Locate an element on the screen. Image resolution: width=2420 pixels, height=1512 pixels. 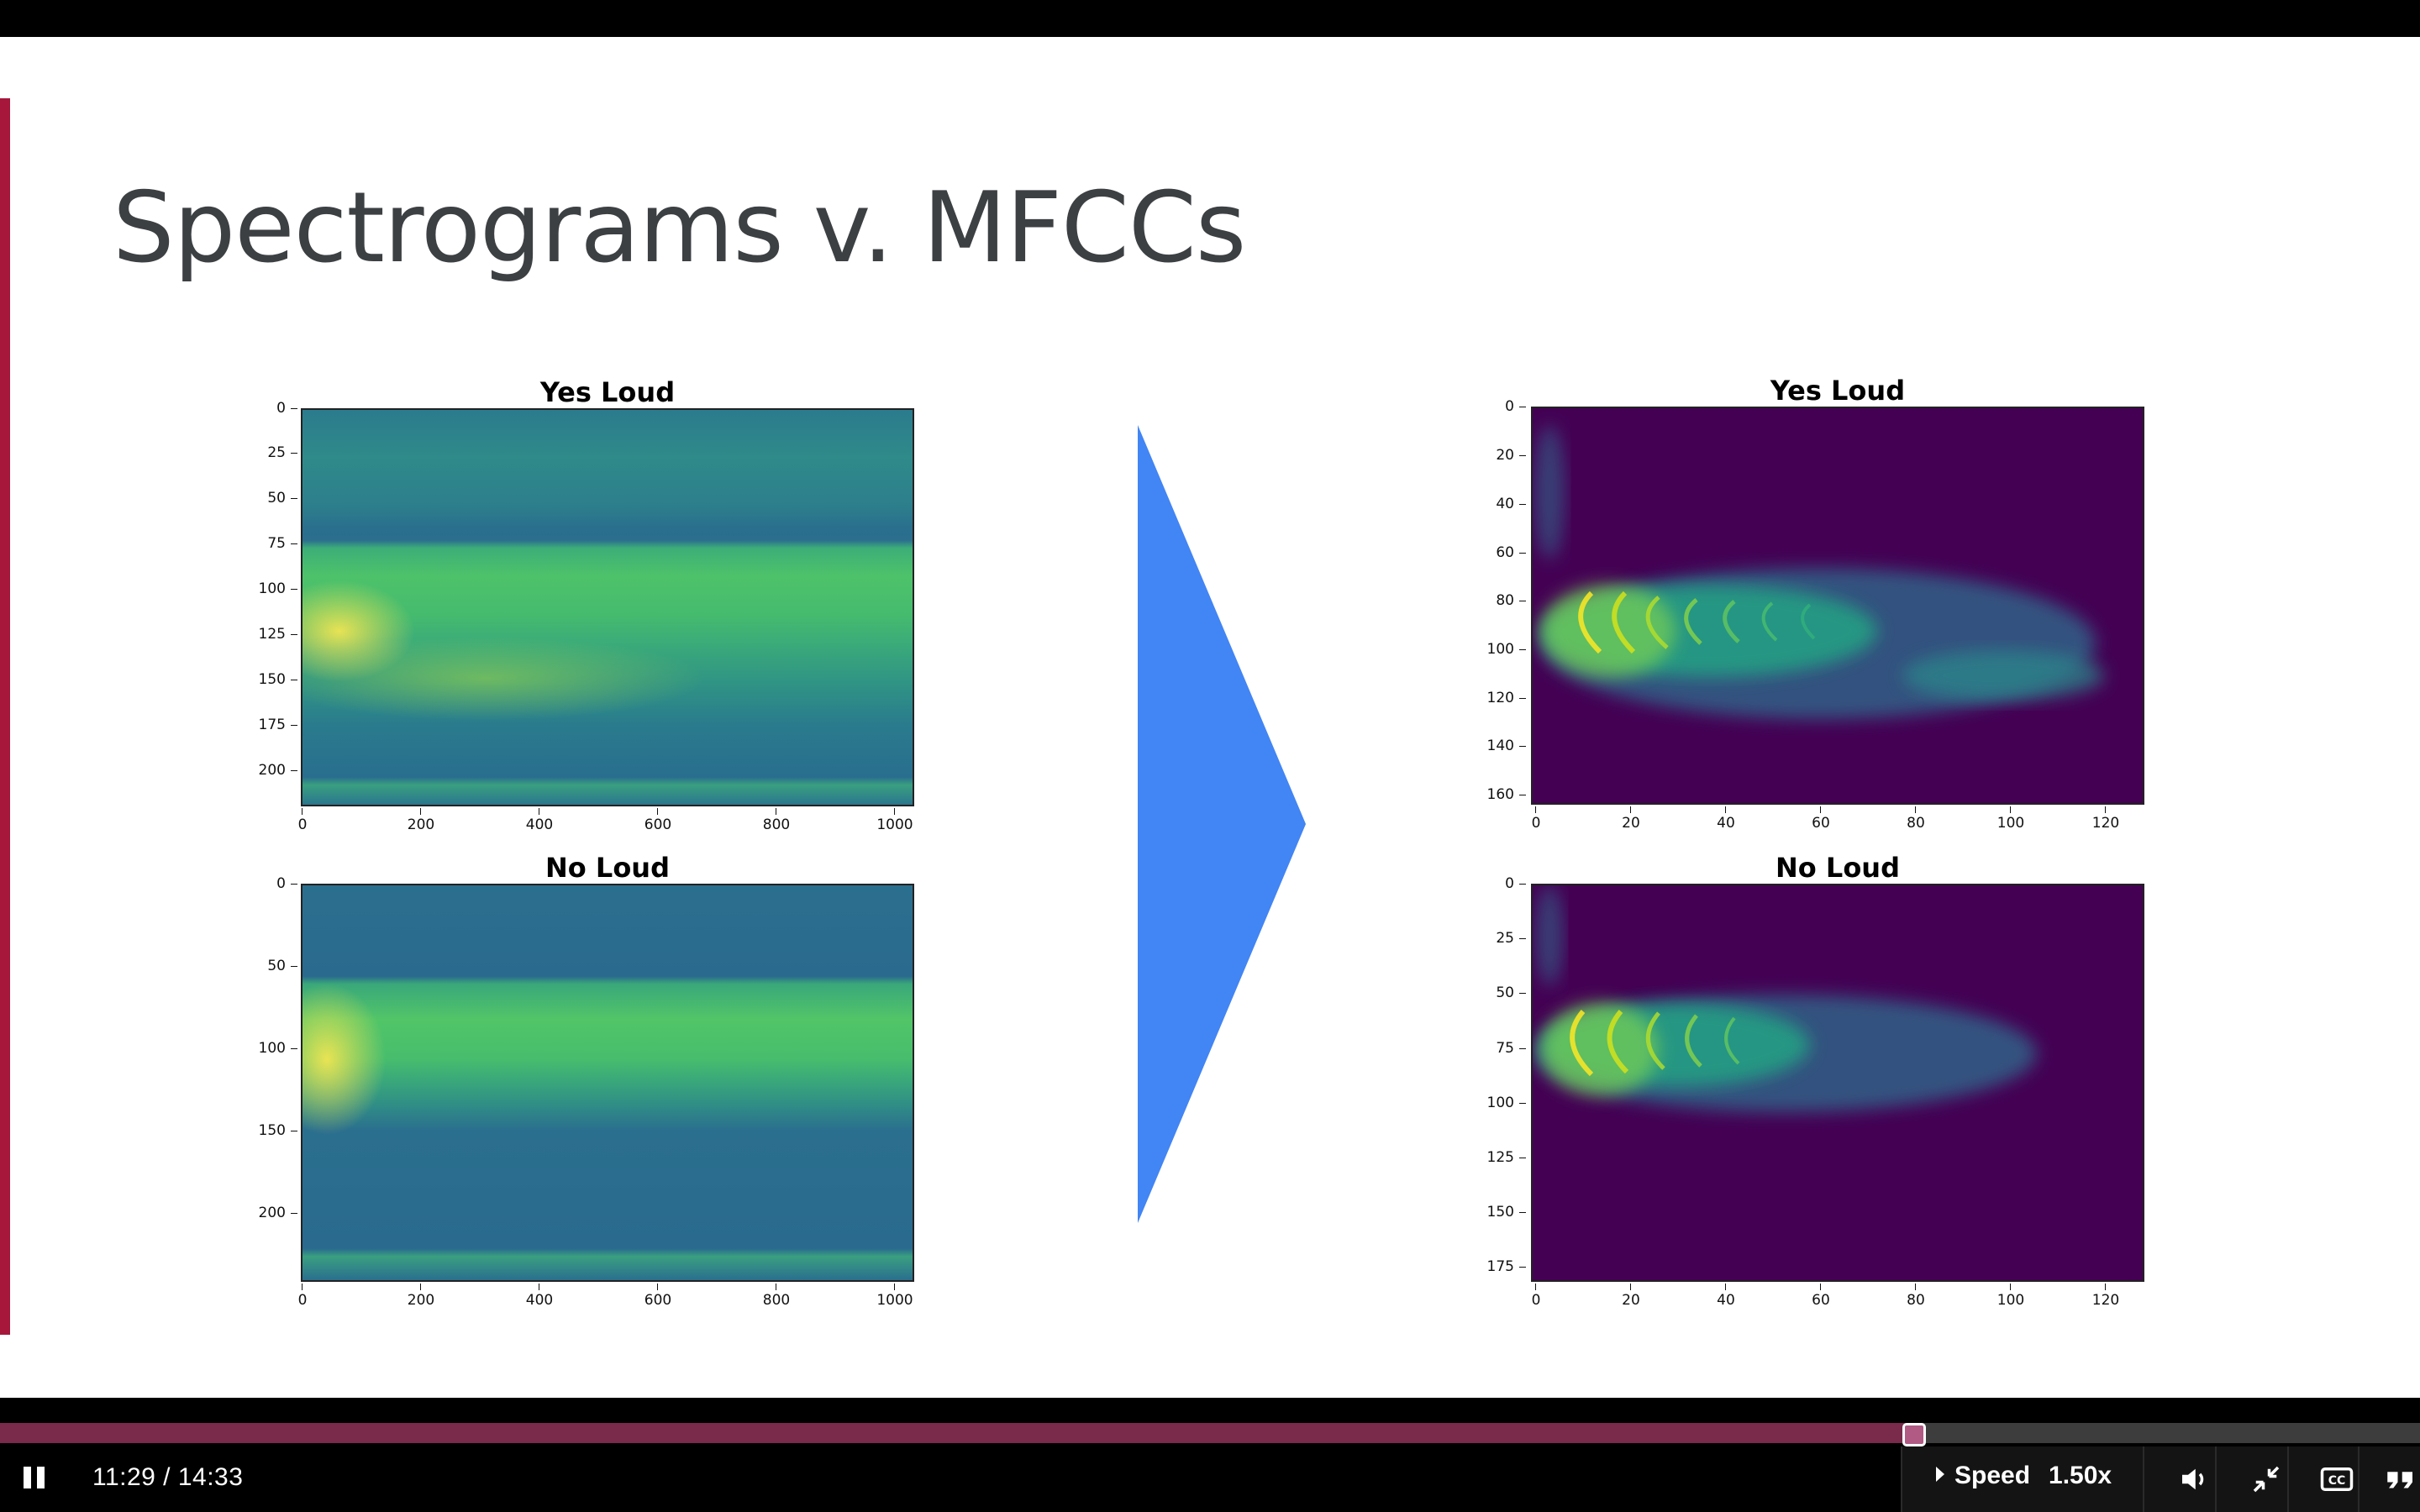
slide-accent-bar is located at coordinates (5, 716).